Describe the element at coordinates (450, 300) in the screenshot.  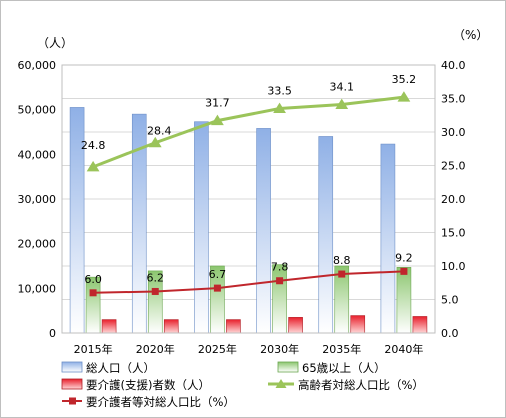
I see `right-axis-tick: 5.0` at that location.